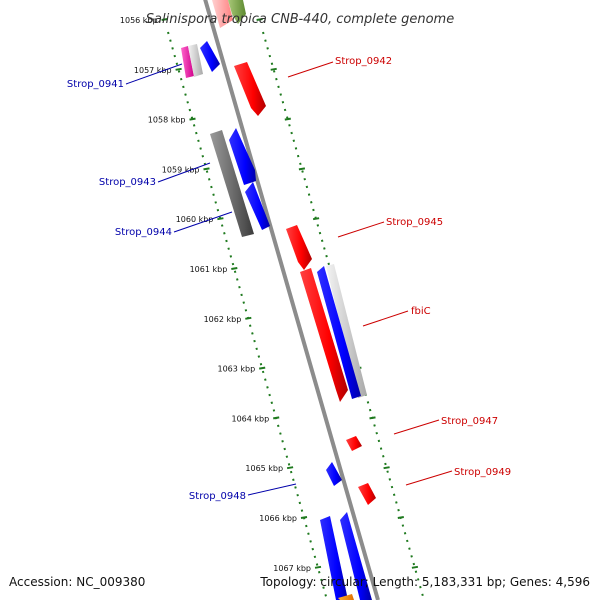 The height and width of the screenshot is (600, 600). What do you see at coordinates (363, 61) in the screenshot?
I see `gene-label-strop-0942: Strop_0942` at bounding box center [363, 61].